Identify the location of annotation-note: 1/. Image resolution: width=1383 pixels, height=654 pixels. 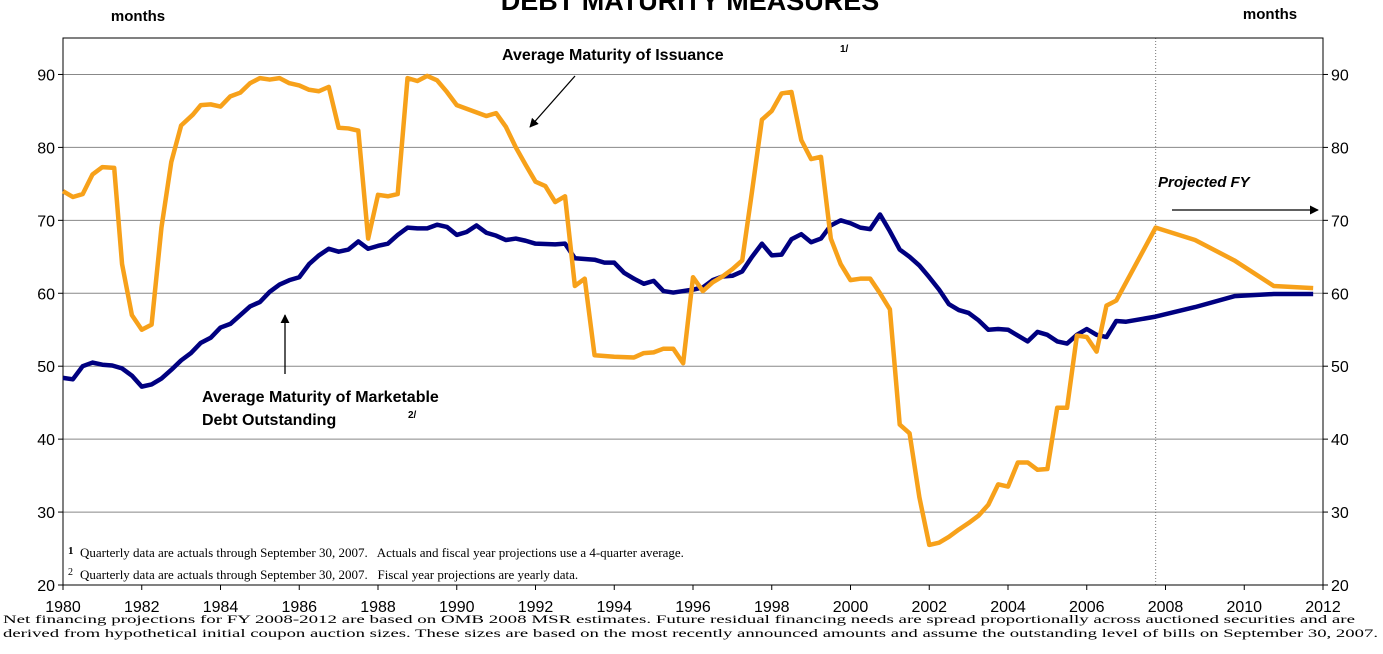
(844, 49).